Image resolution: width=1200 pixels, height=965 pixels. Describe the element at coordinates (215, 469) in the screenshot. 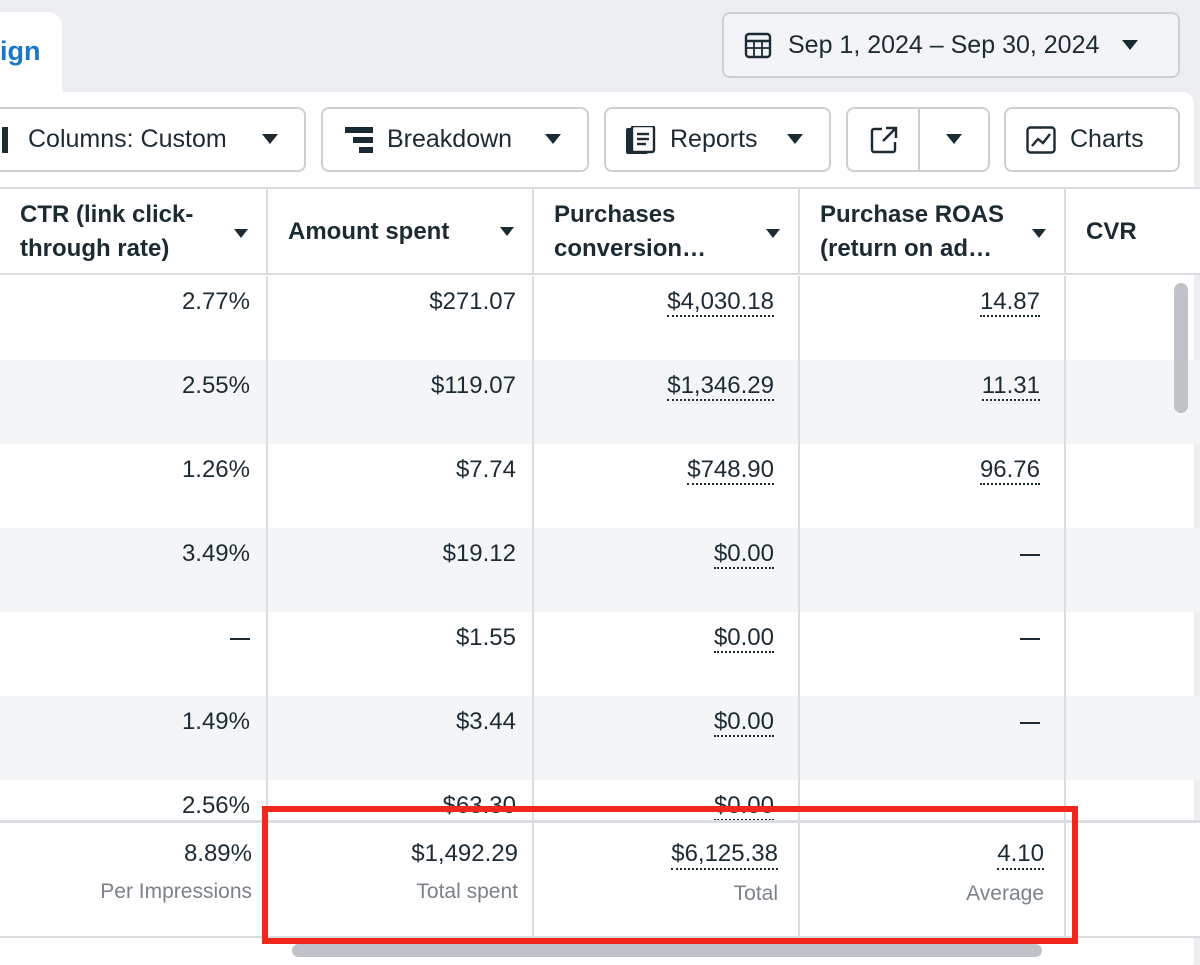

I see `ctr-value: 1.26%` at that location.